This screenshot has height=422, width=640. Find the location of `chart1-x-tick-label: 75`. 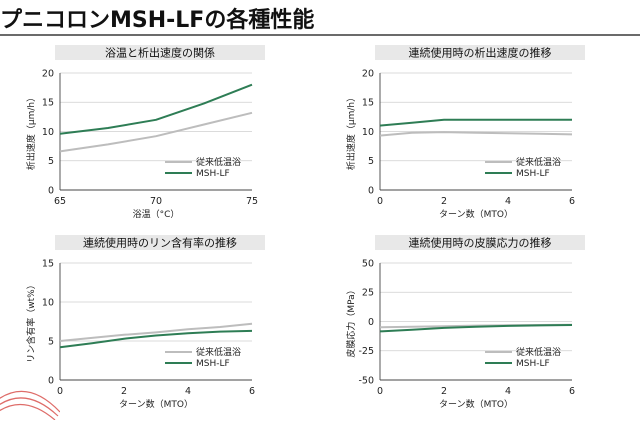

chart1-x-tick-label: 75 is located at coordinates (252, 201).